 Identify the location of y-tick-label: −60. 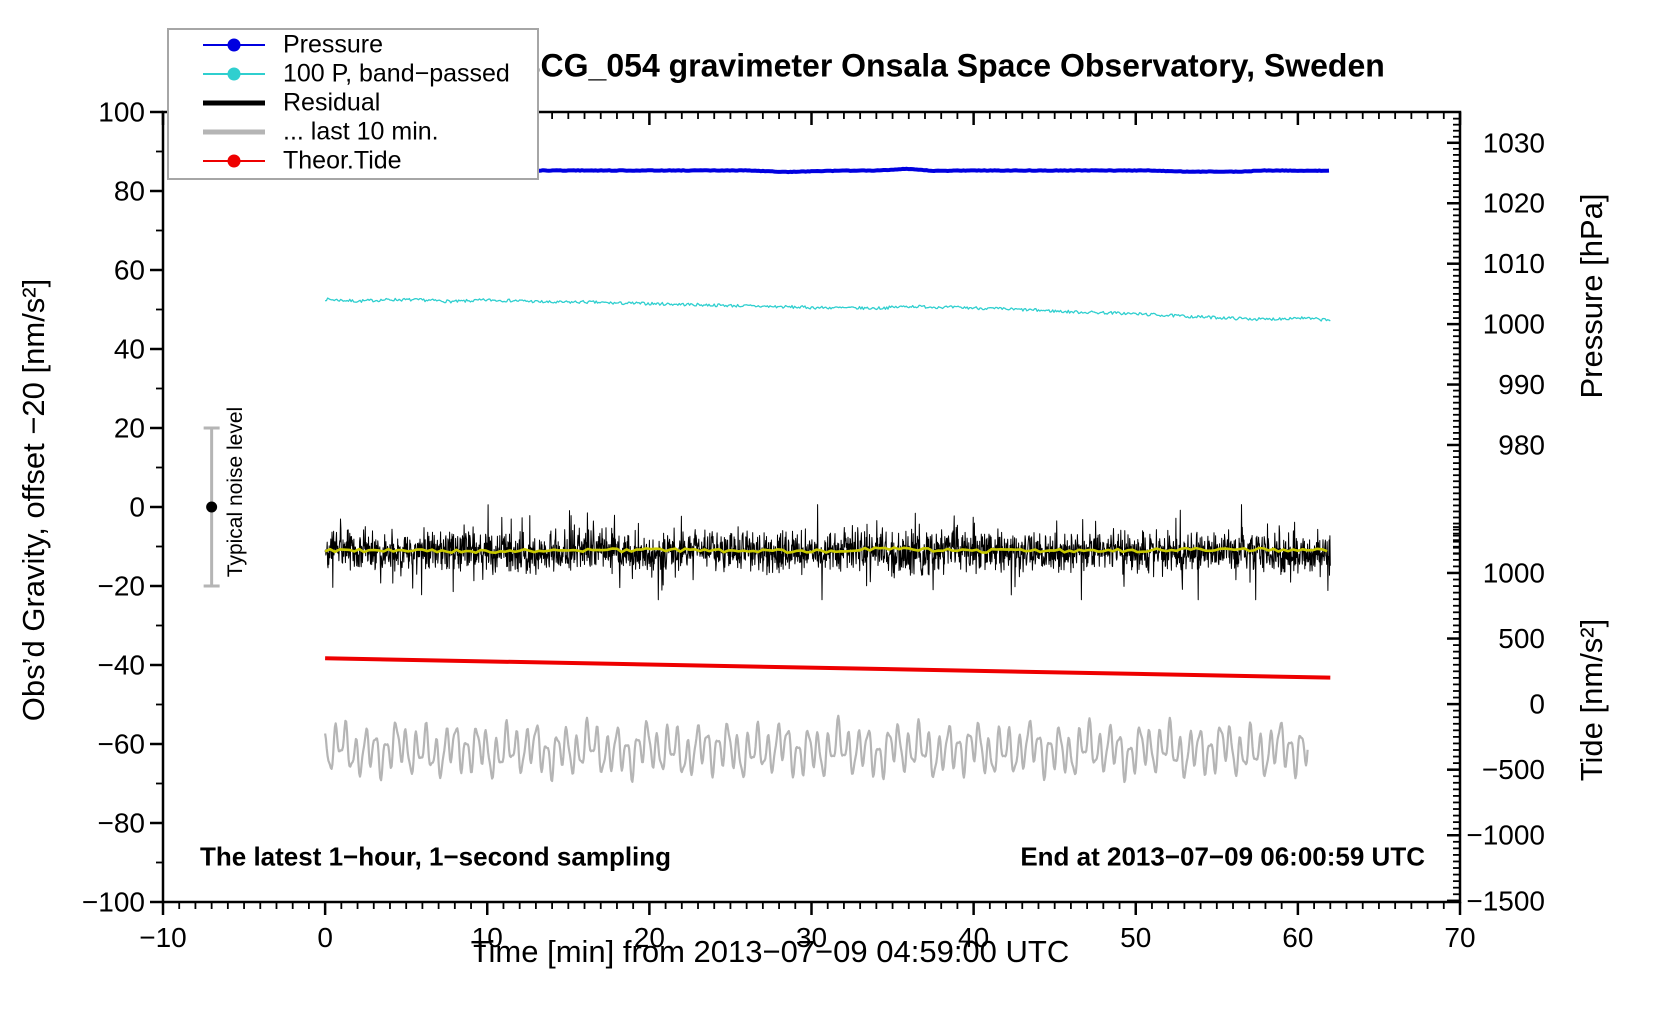
(122, 744).